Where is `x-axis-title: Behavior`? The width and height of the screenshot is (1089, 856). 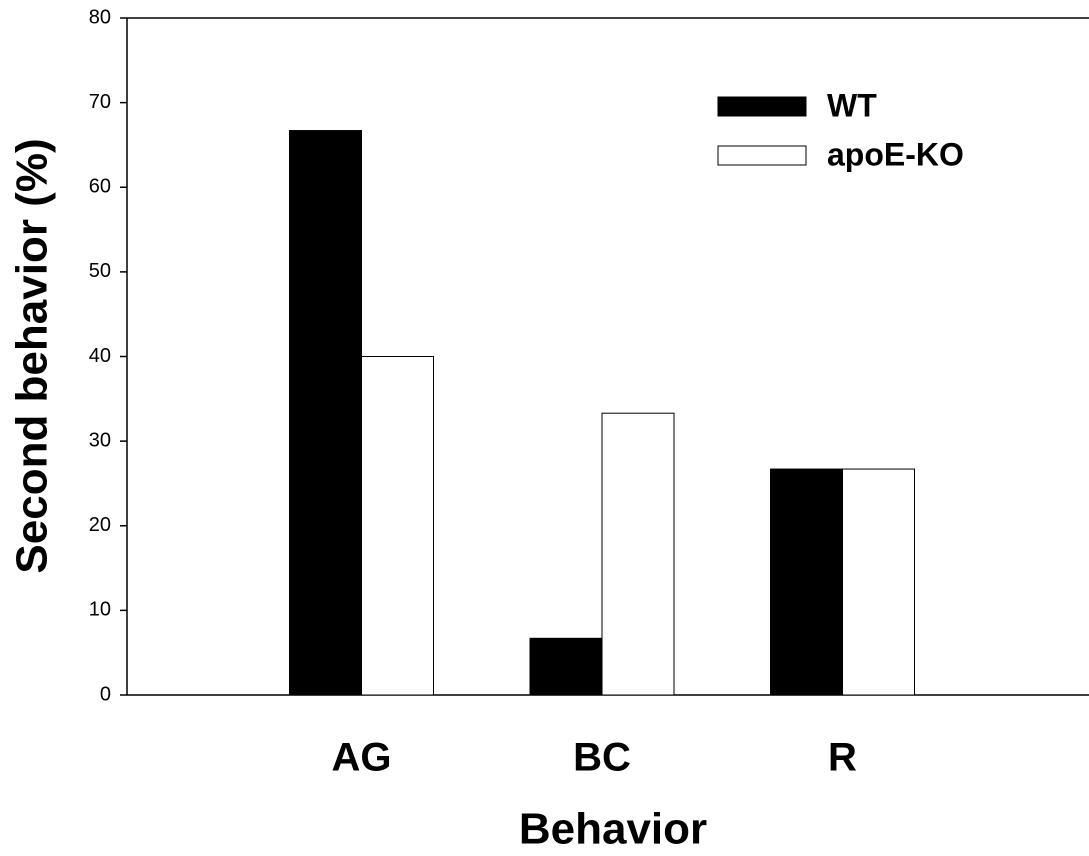
x-axis-title: Behavior is located at coordinates (613, 829).